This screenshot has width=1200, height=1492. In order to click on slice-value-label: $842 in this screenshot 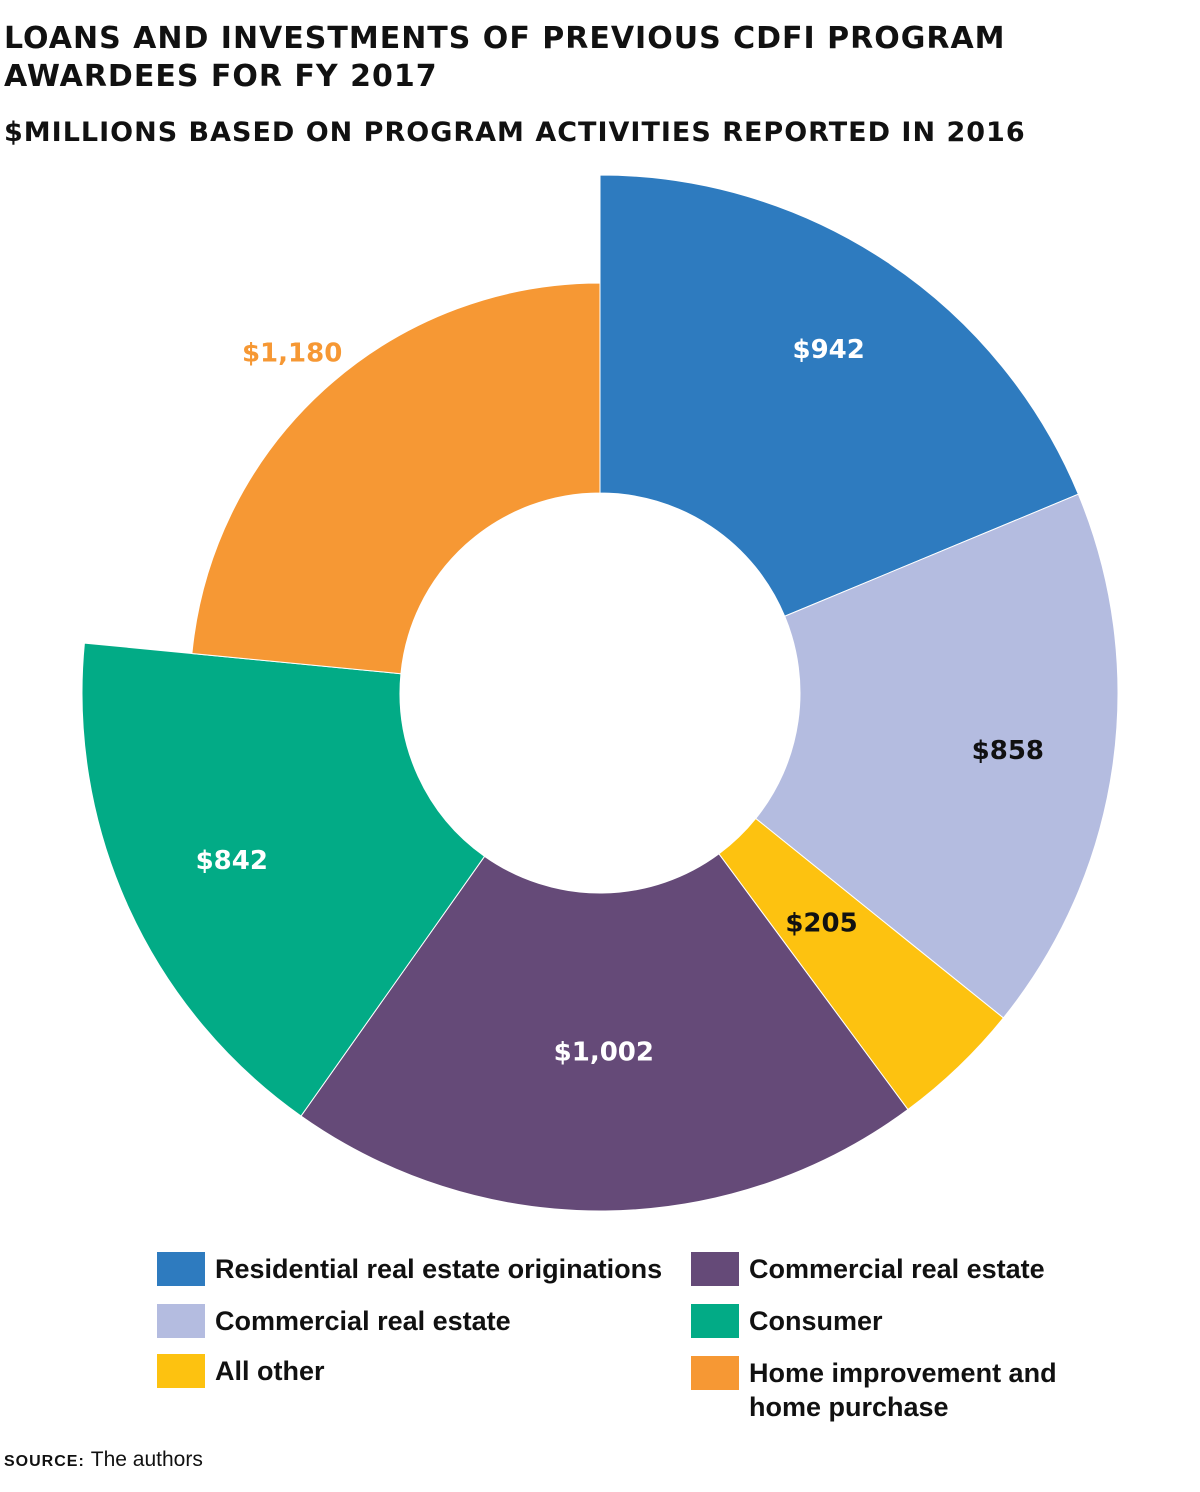, I will do `click(232, 861)`.